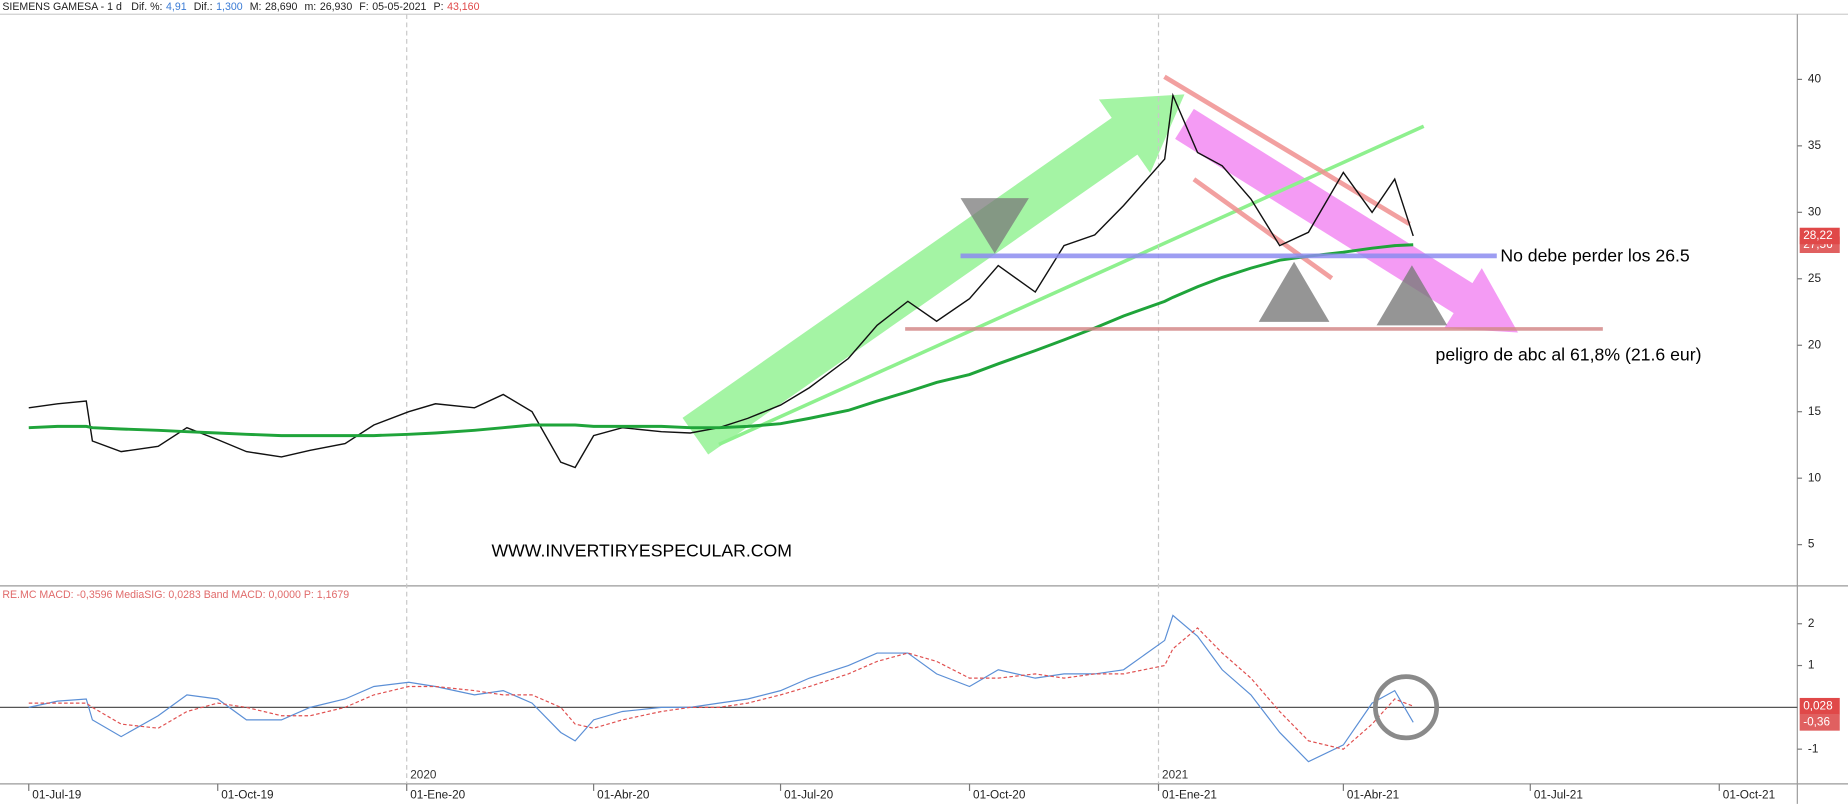  I want to click on stat-value: 4,91, so click(176, 7).